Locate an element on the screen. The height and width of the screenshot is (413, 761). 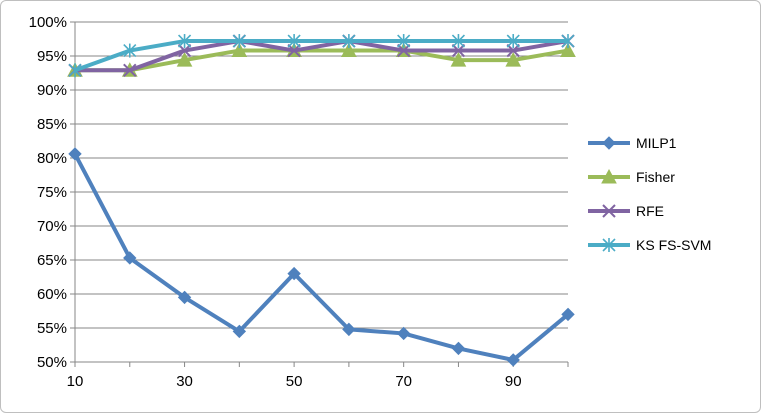
legend-item: MILP1 is located at coordinates (632, 143).